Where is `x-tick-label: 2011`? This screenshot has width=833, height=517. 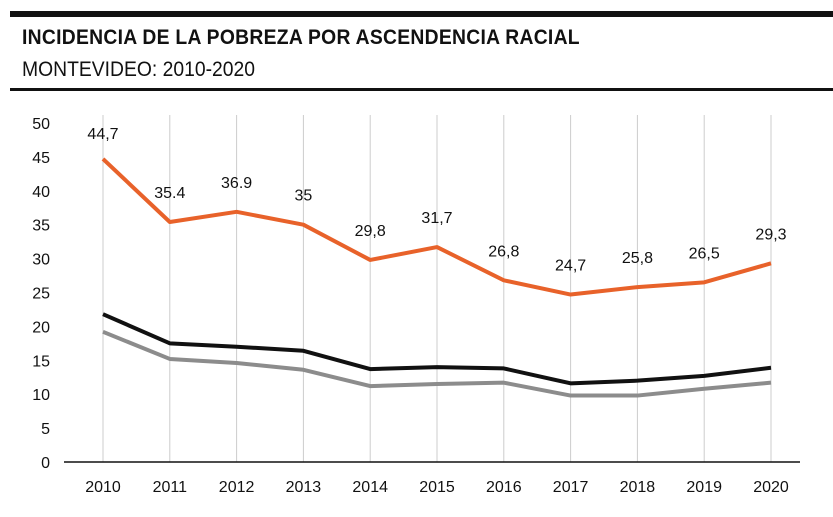
x-tick-label: 2011 is located at coordinates (170, 487).